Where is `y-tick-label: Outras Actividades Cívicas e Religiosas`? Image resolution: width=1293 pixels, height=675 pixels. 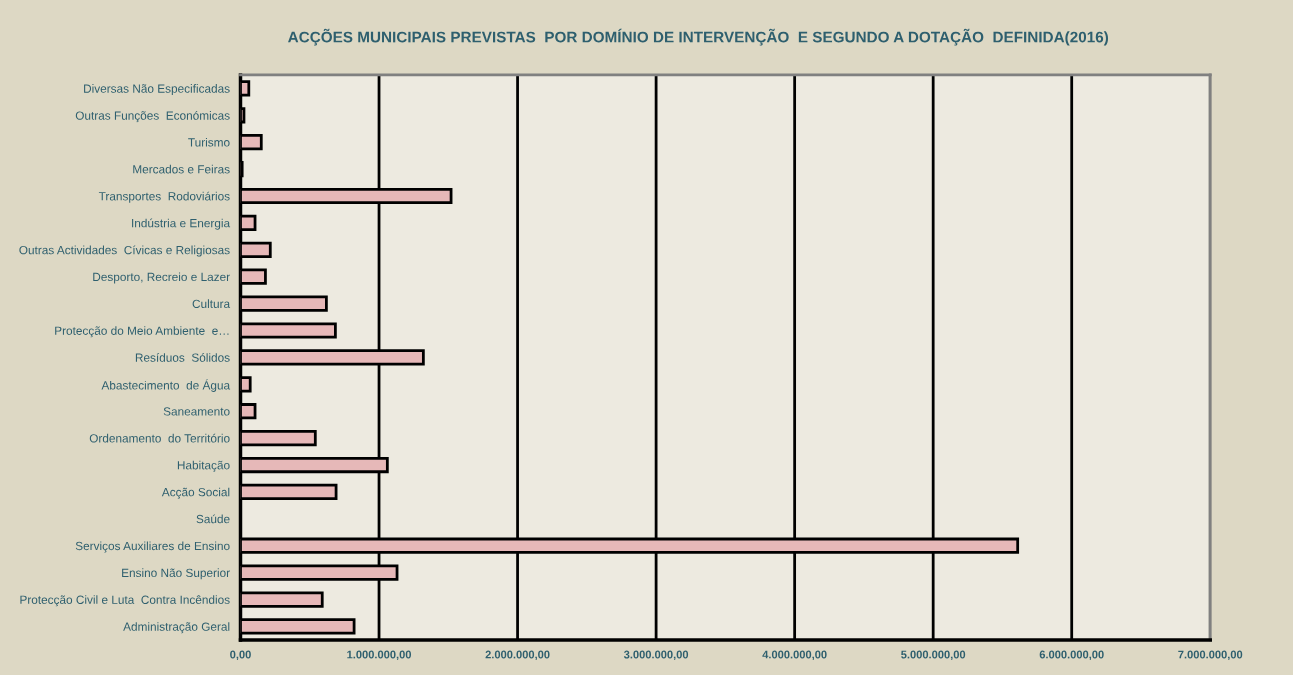 y-tick-label: Outras Actividades Cívicas e Religiosas is located at coordinates (124, 251).